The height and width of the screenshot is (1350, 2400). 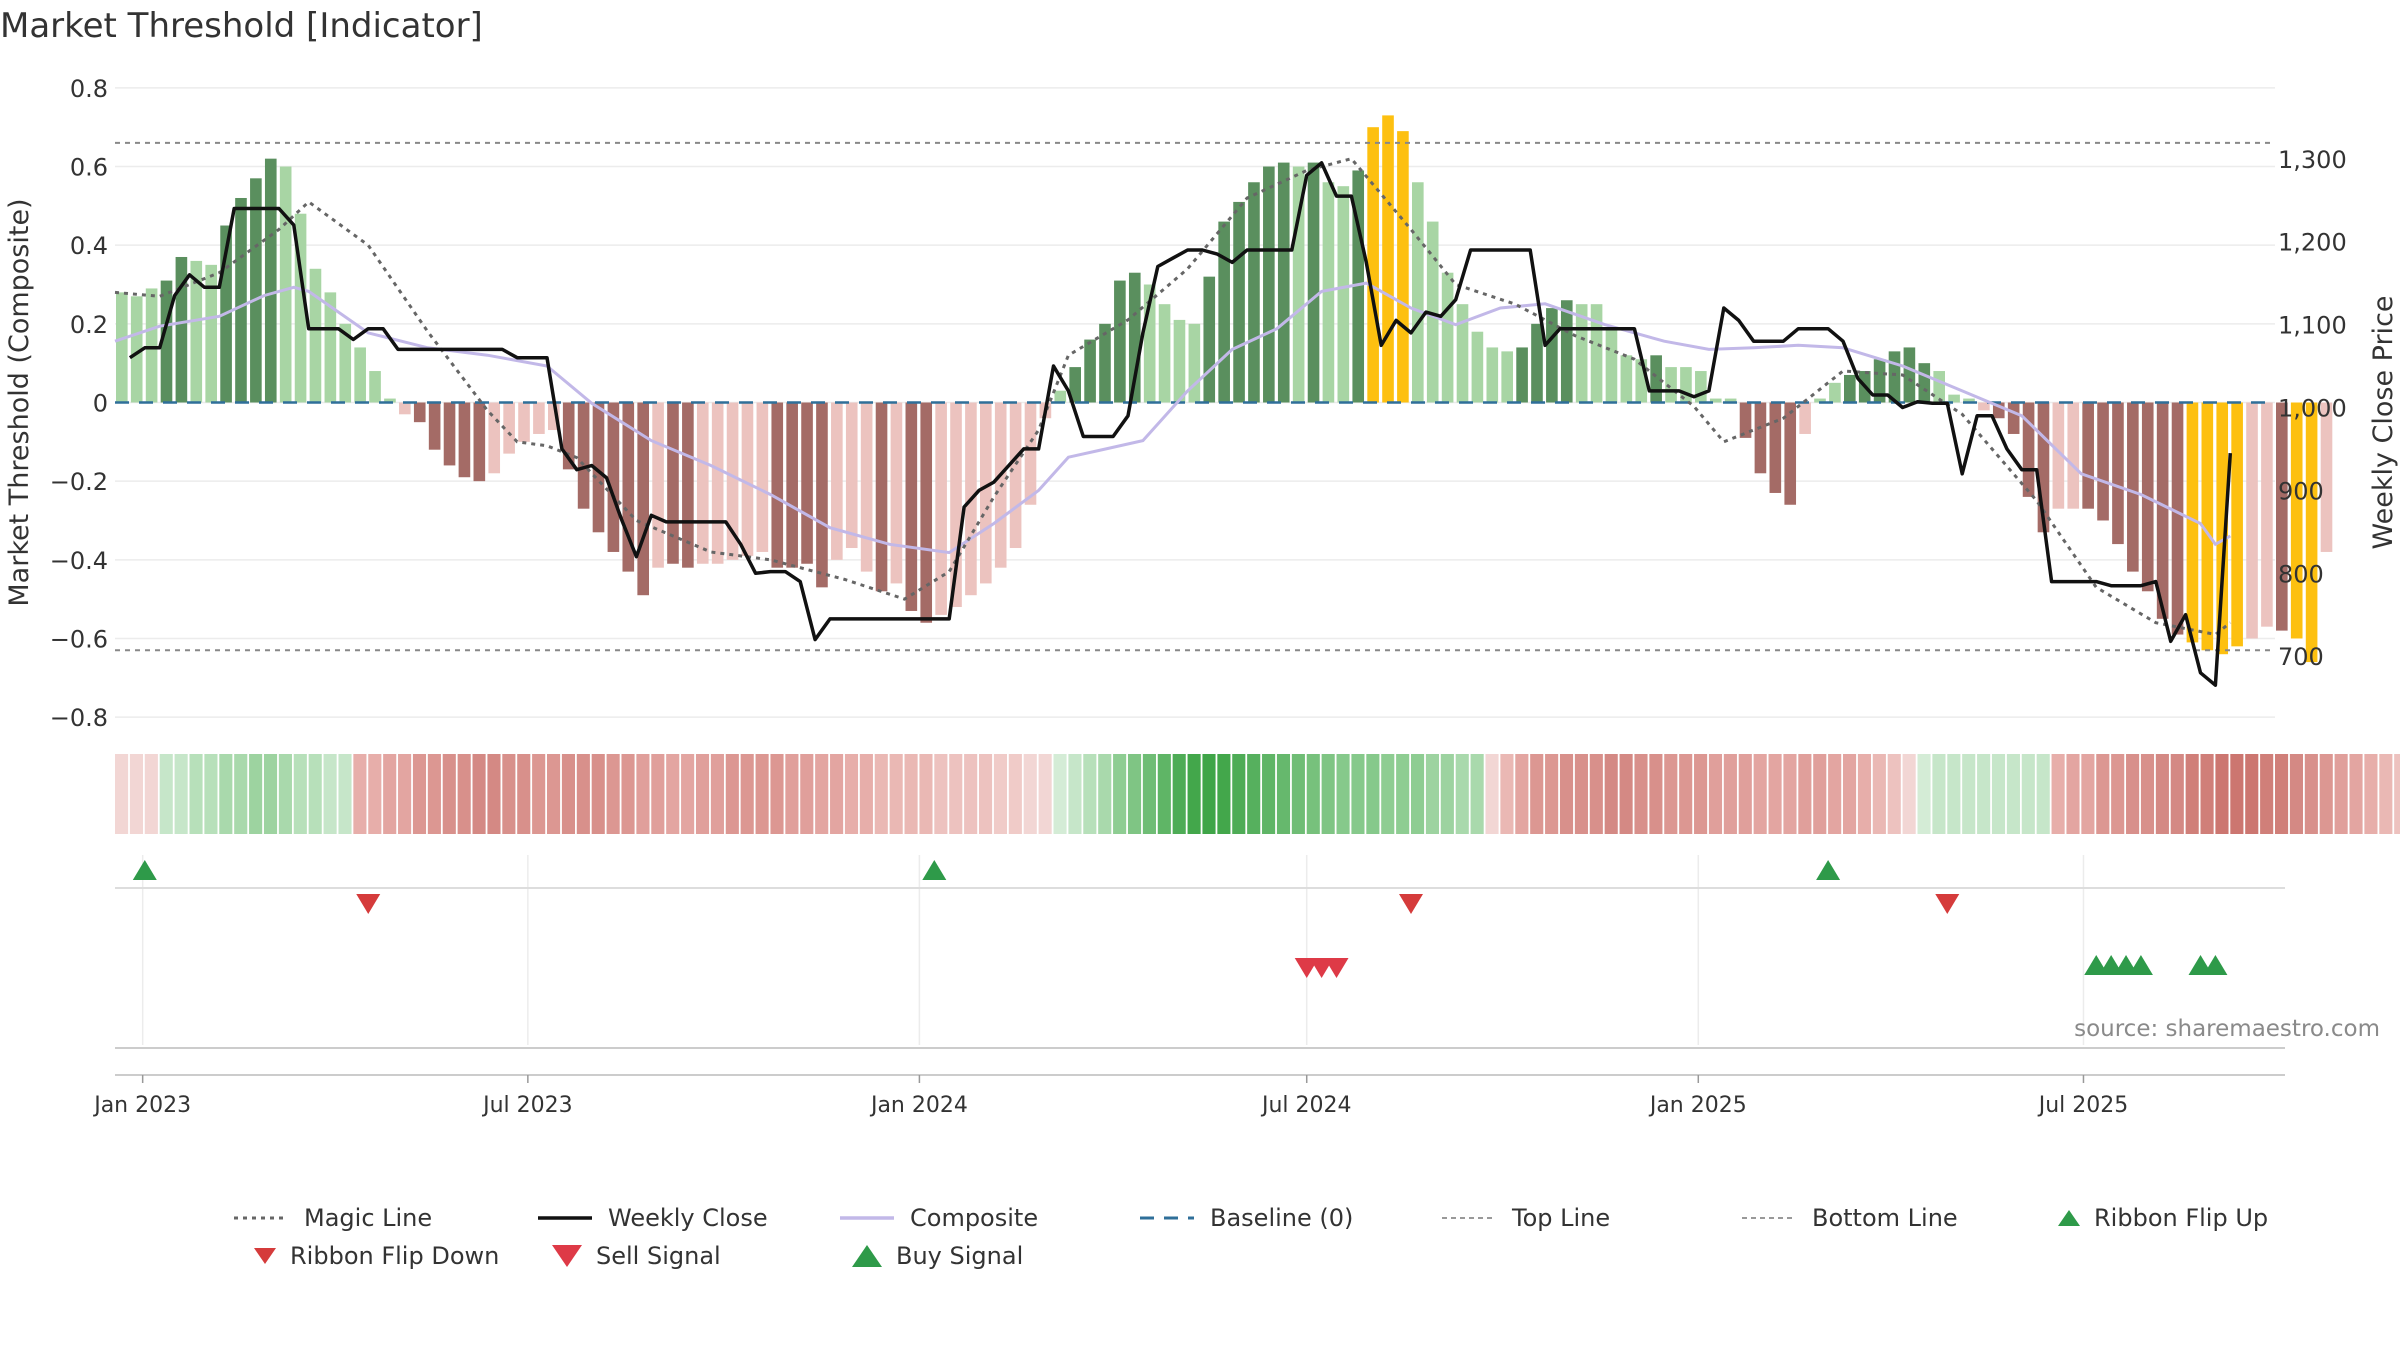 I want to click on legend-label: Baseline (0), so click(x=1282, y=1218).